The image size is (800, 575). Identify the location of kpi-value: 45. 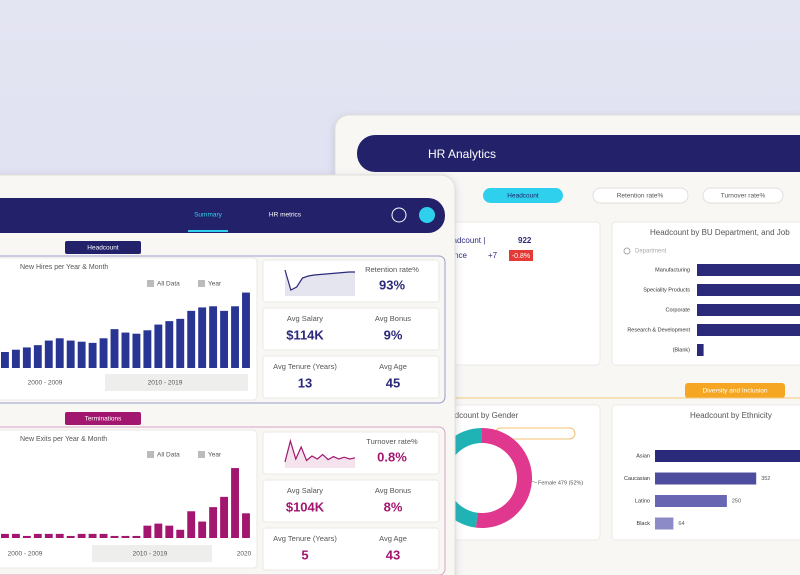
(393, 382).